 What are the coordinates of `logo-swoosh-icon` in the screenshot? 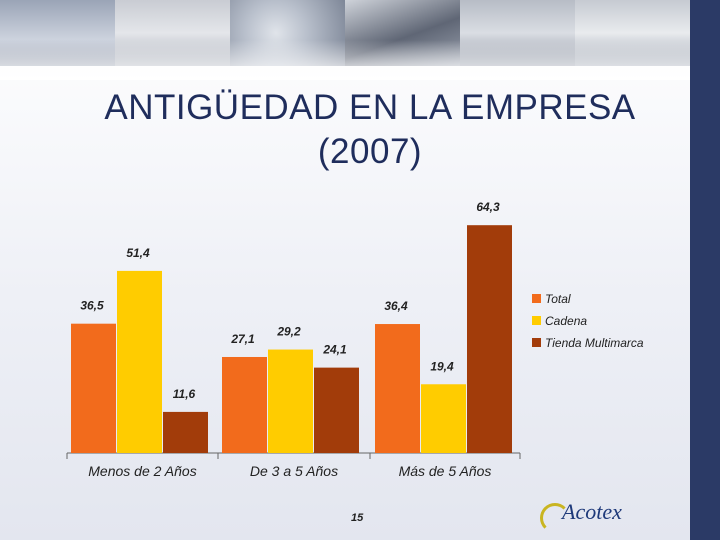 It's located at (555, 518).